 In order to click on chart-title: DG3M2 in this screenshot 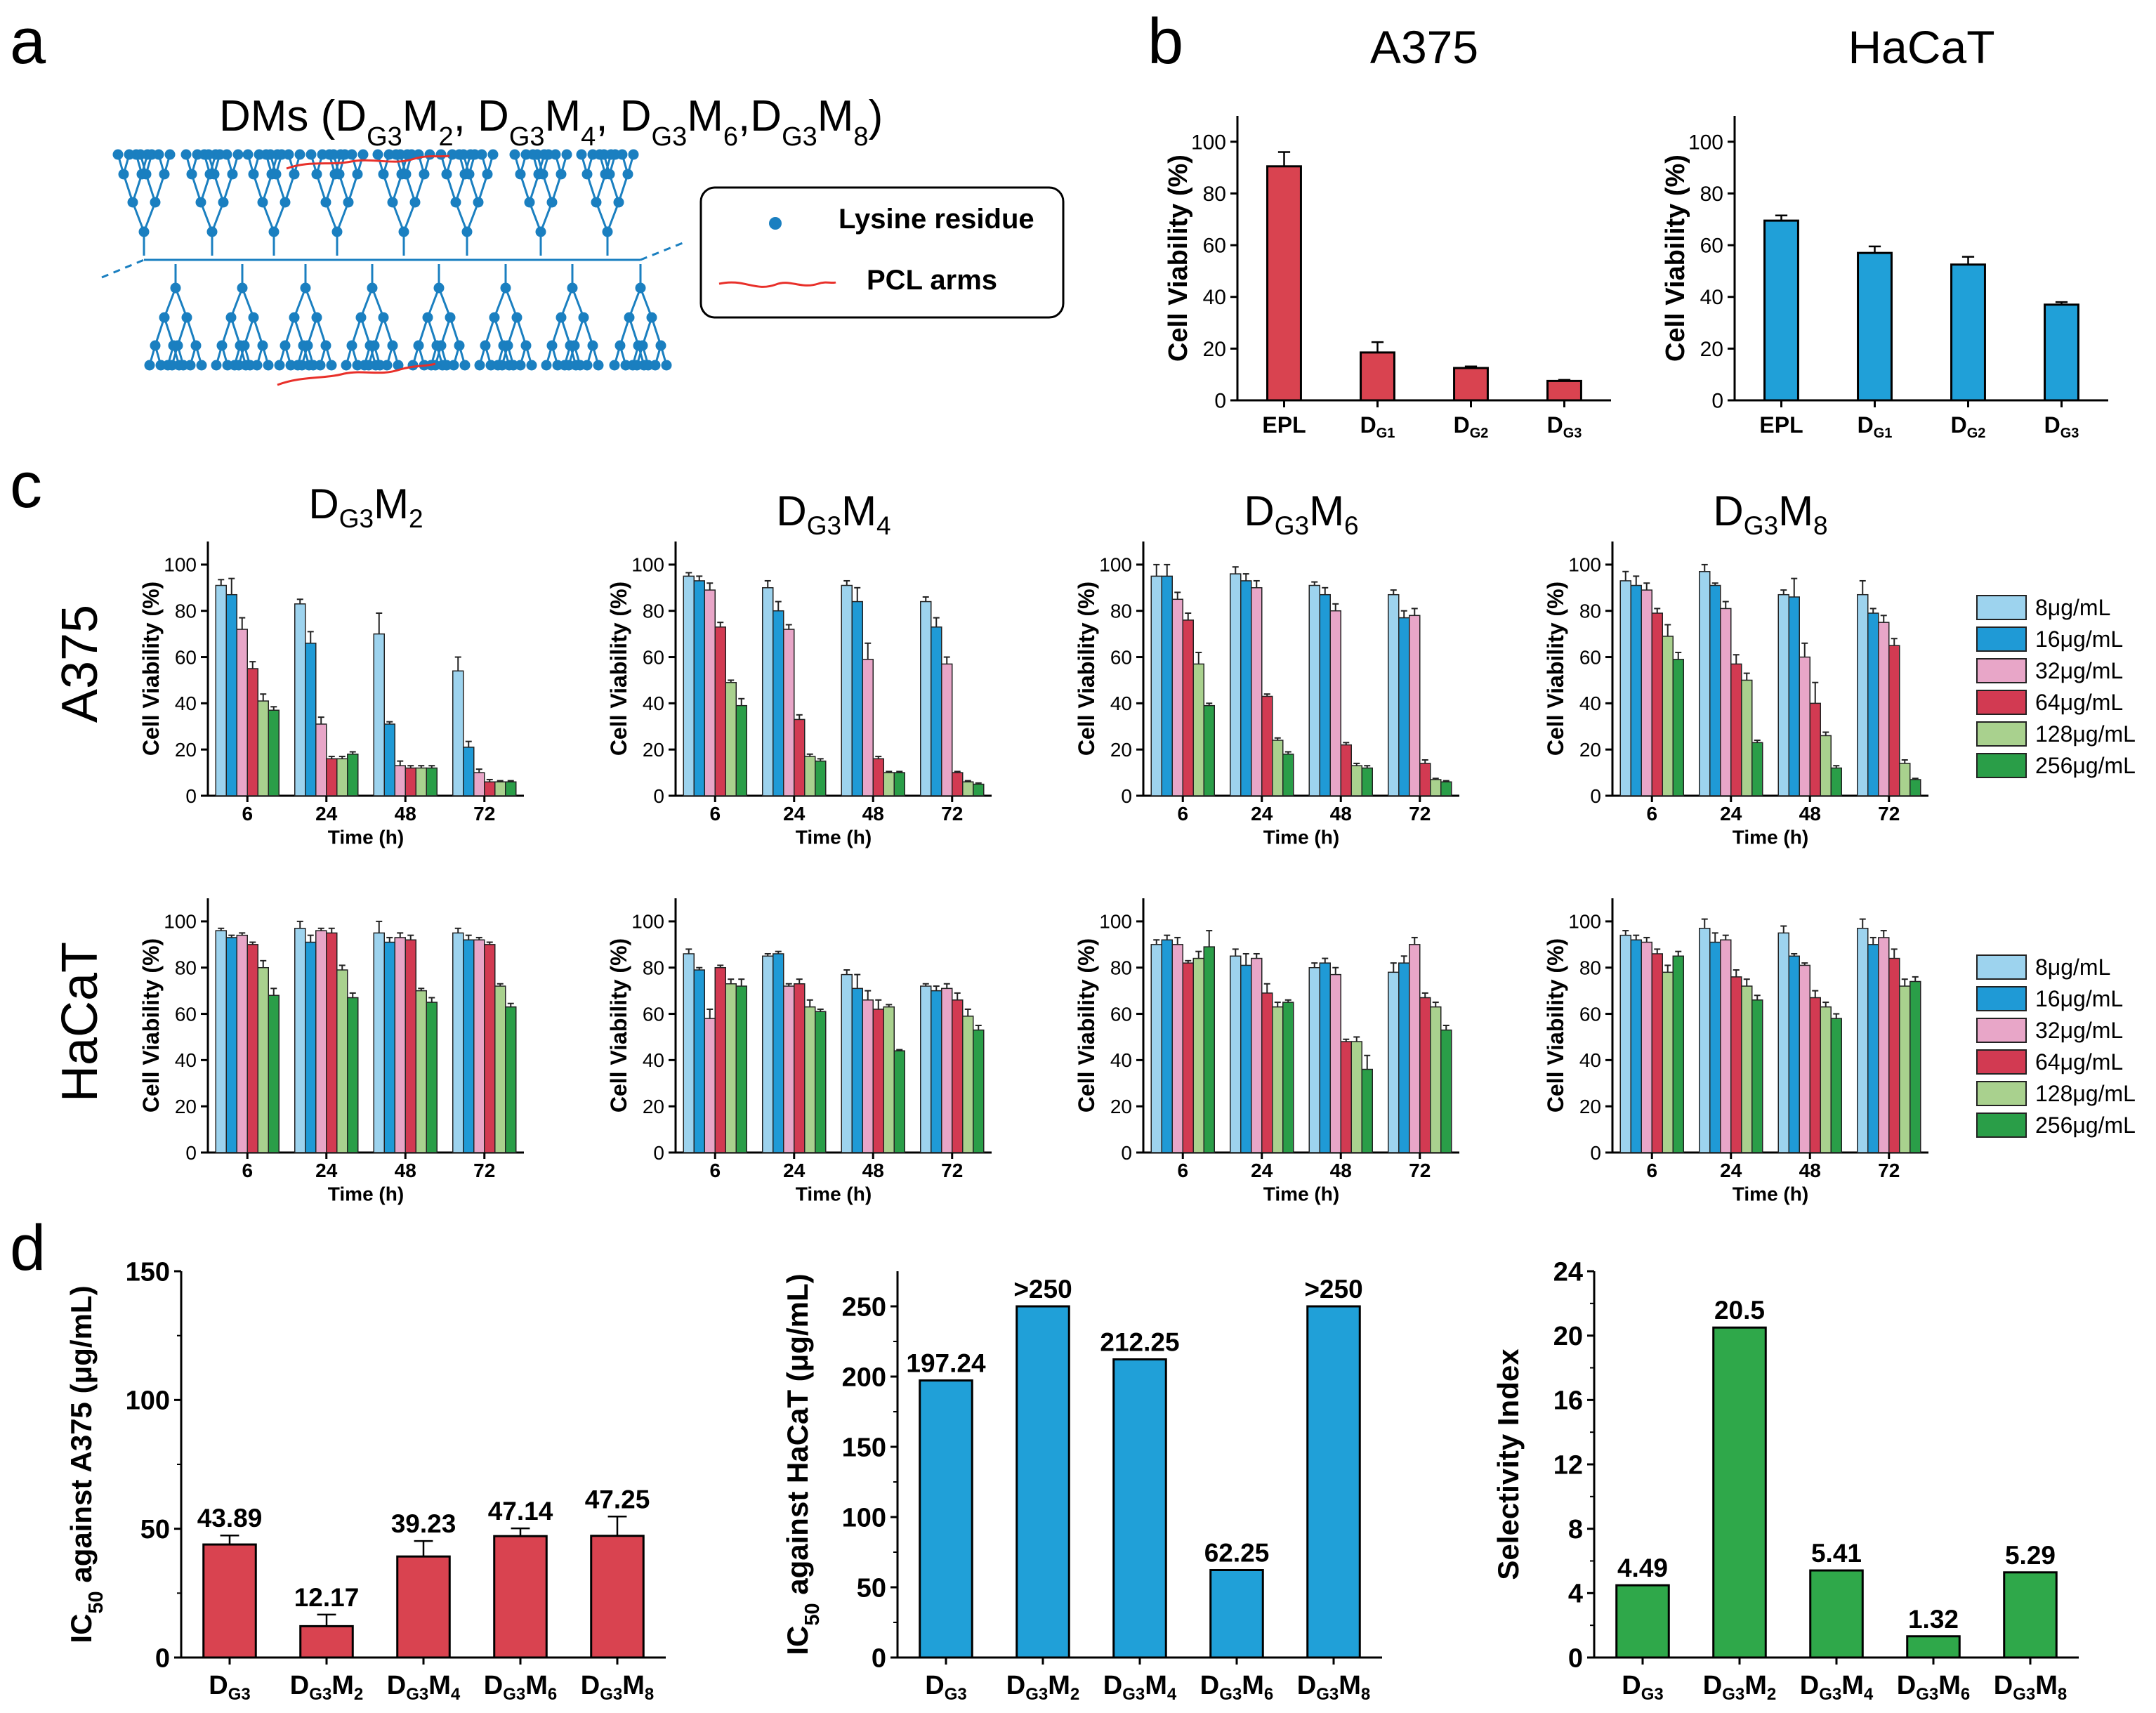, I will do `click(365, 506)`.